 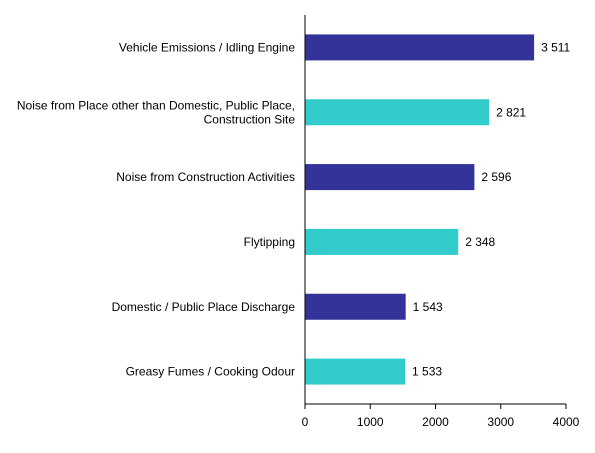 What do you see at coordinates (500, 422) in the screenshot?
I see `x-tick-label: 3000` at bounding box center [500, 422].